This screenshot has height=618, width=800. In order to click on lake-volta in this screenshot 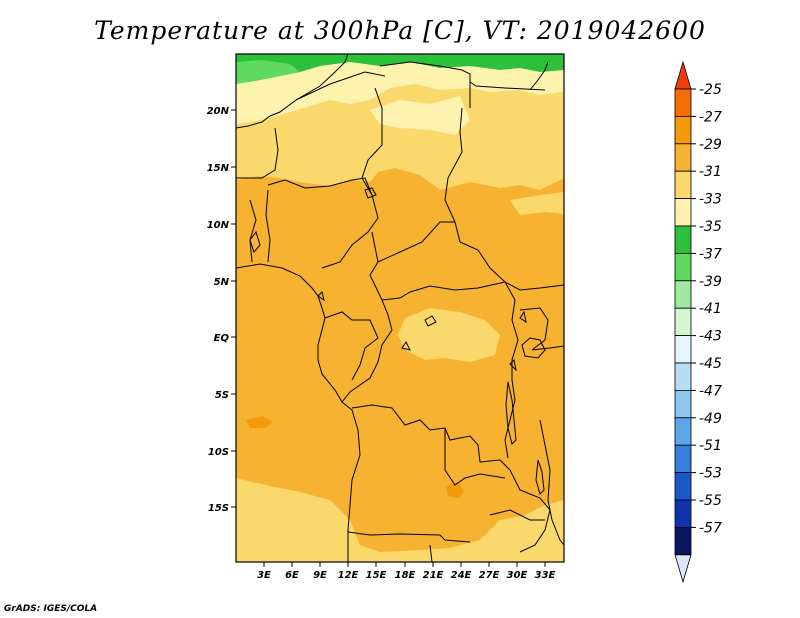, I will do `click(255, 241)`.